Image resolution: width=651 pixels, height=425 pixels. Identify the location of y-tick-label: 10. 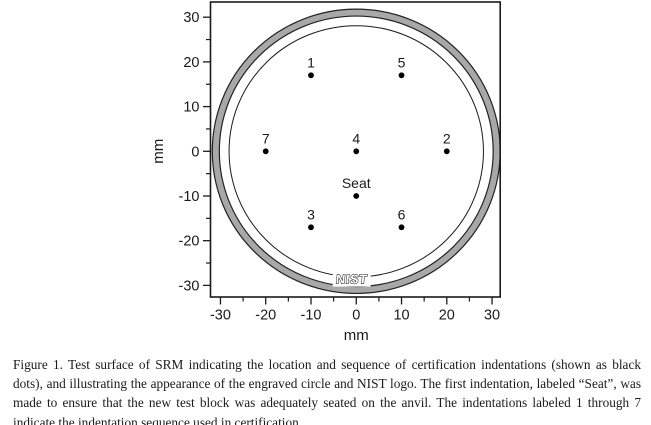
(191, 108).